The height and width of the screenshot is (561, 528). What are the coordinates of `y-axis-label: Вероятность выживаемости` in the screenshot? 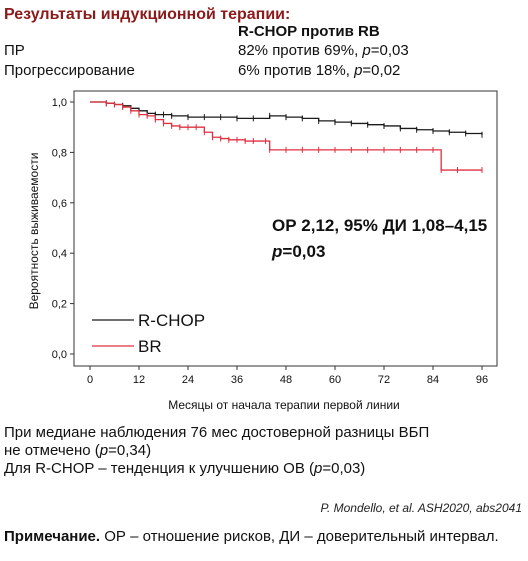 It's located at (34, 231).